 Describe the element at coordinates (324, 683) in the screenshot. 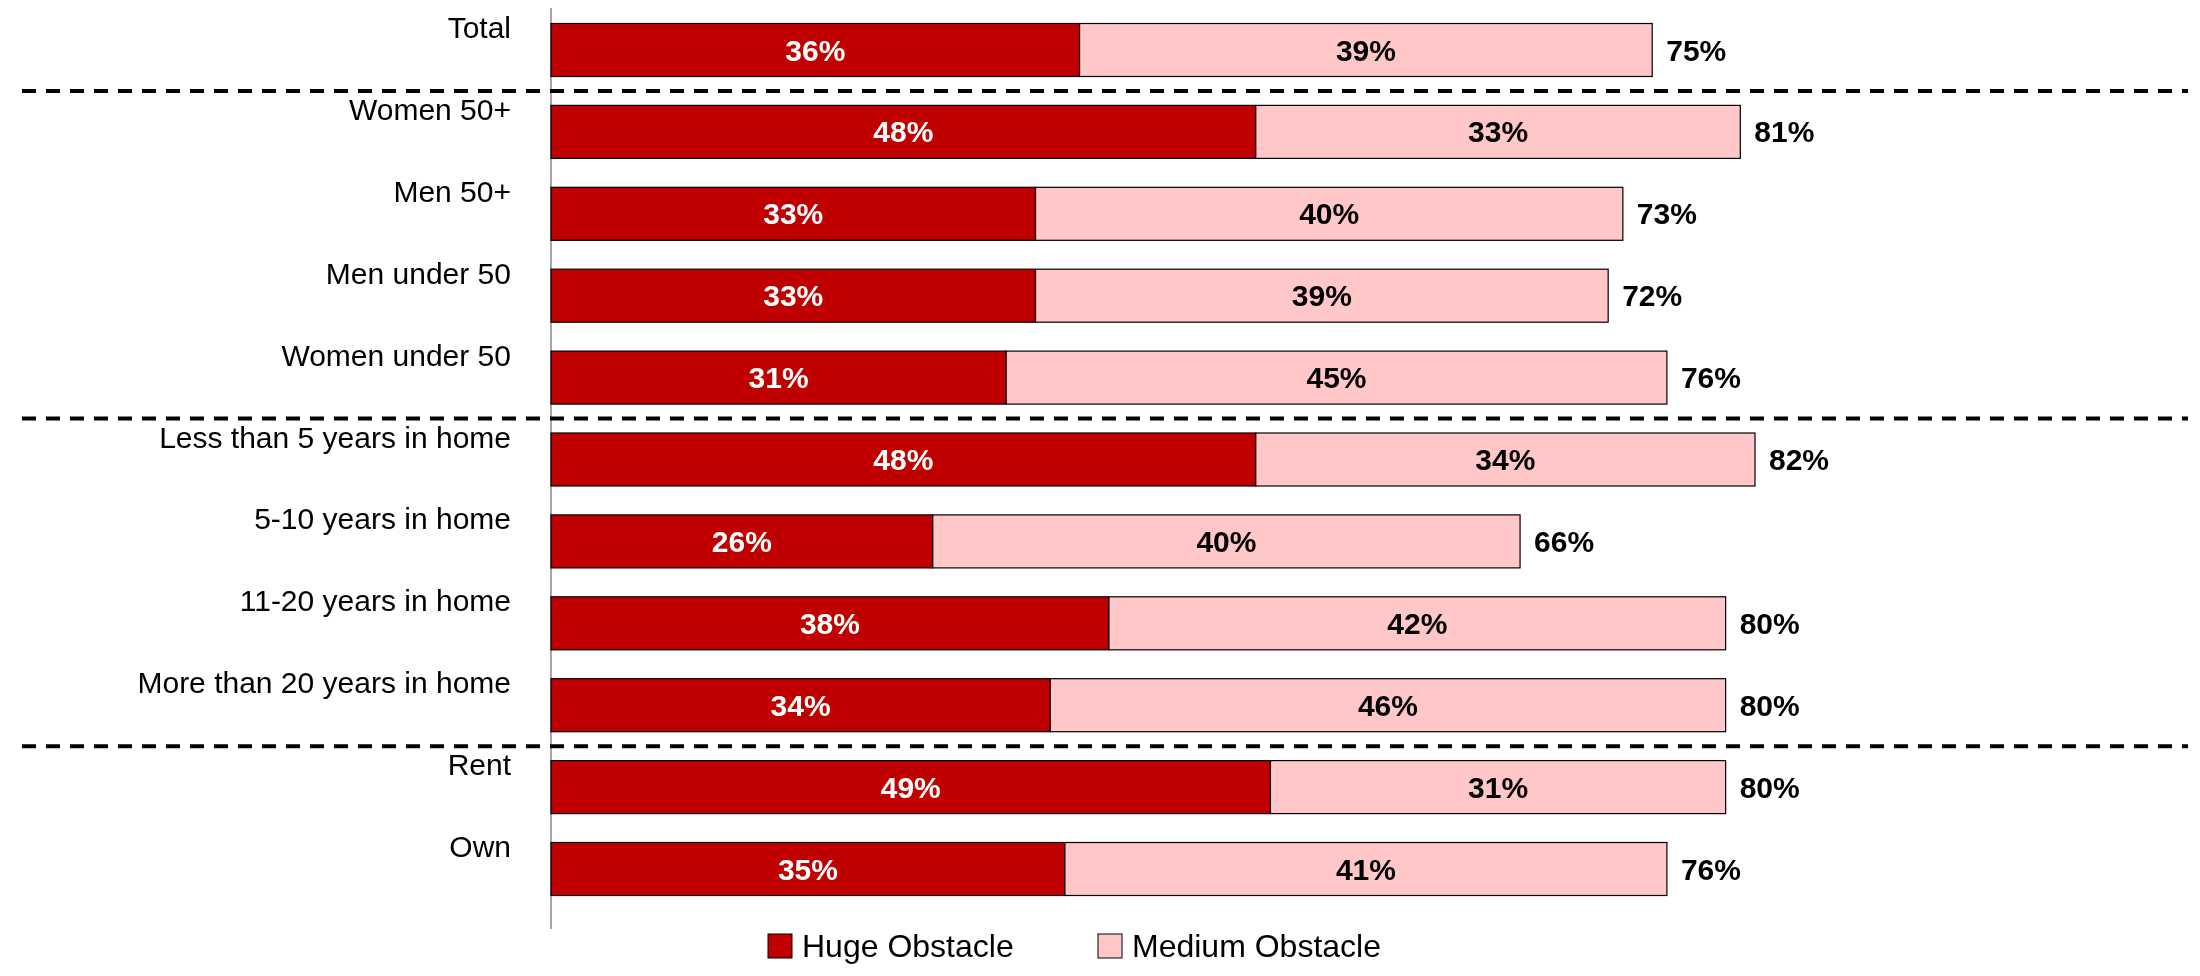

I see `y-tick-label: More than 20 years in home` at that location.